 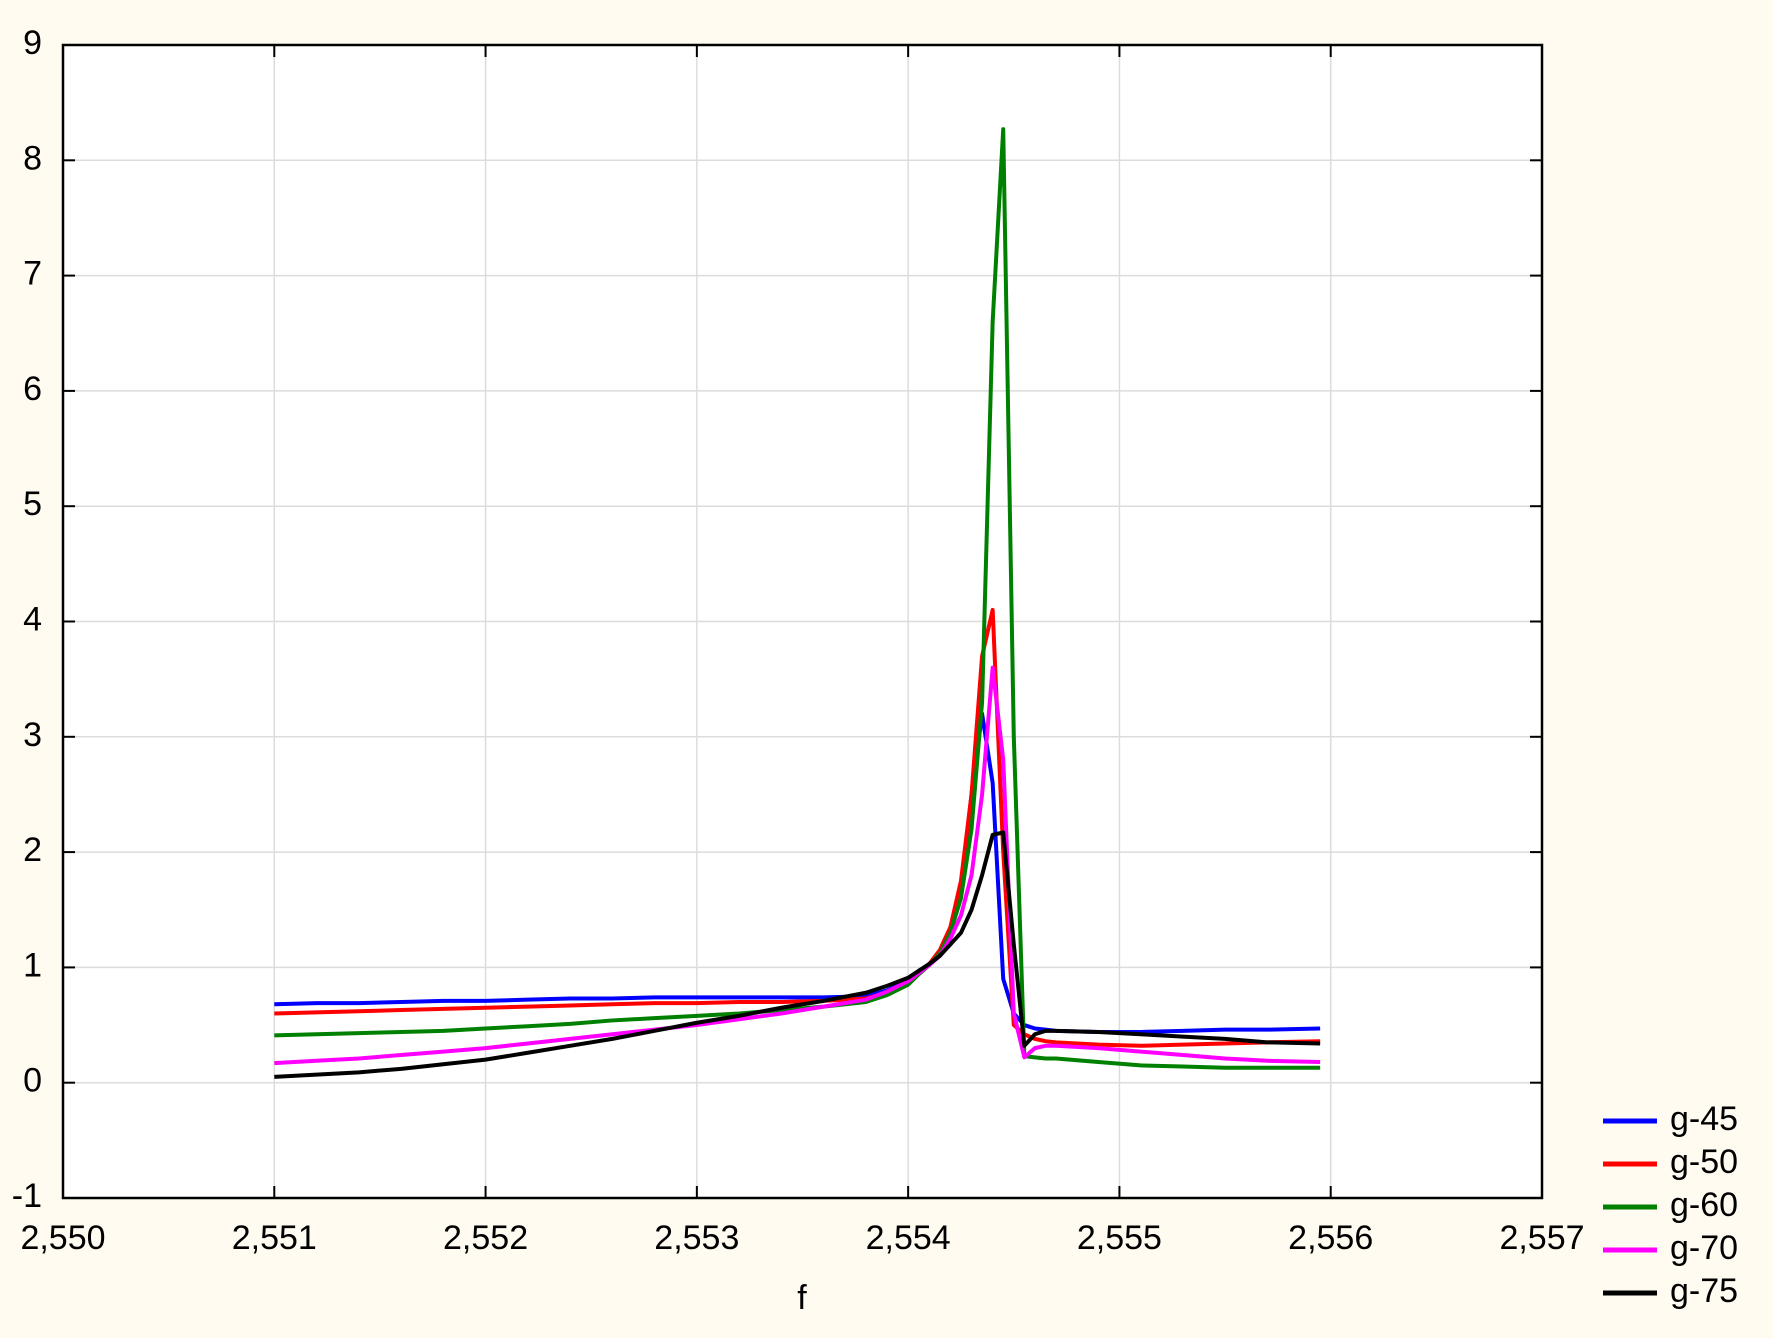 What do you see at coordinates (62, 1238) in the screenshot?
I see `x-tick-label: 2,550` at bounding box center [62, 1238].